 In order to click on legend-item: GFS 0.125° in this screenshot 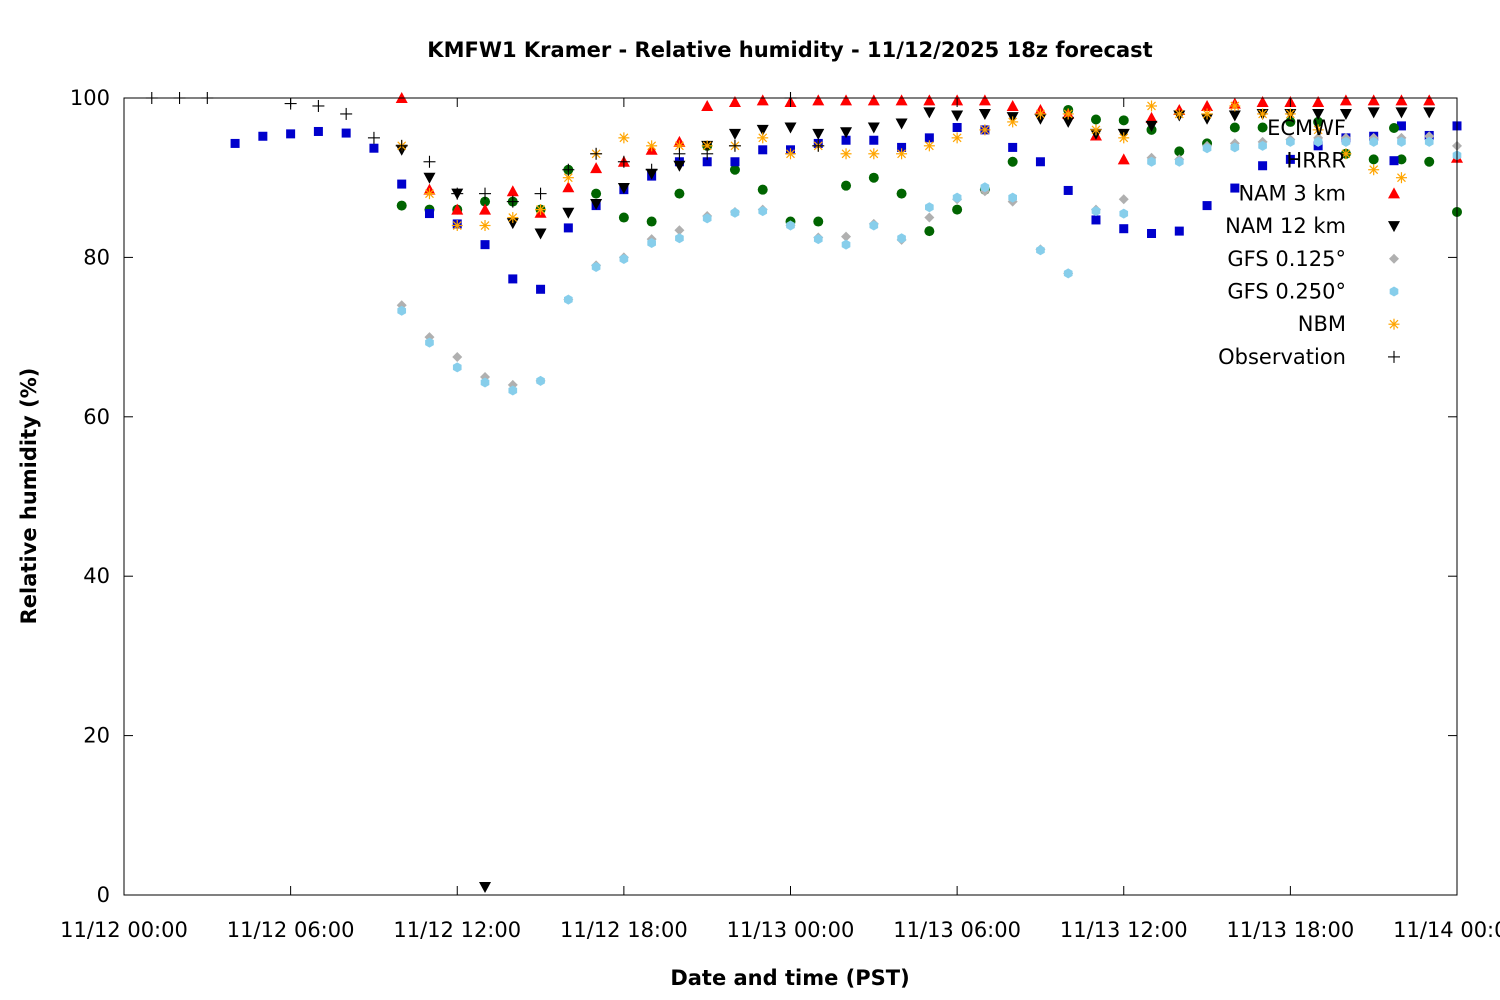, I will do `click(1313, 259)`.